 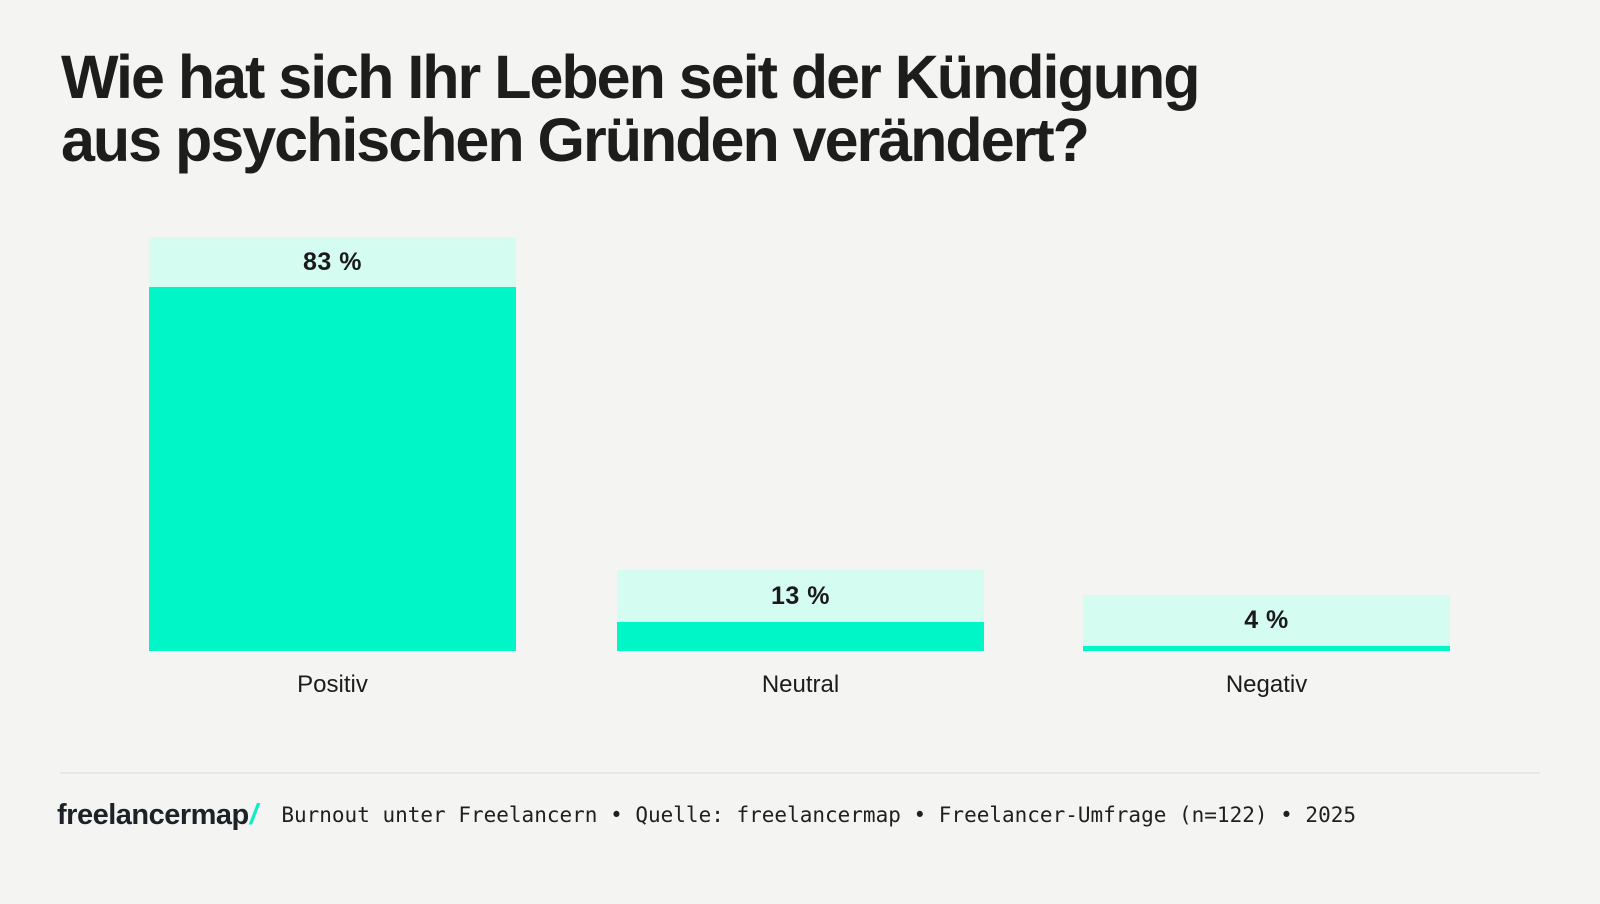 I want to click on bar-category-label: Neutral, so click(x=800, y=684).